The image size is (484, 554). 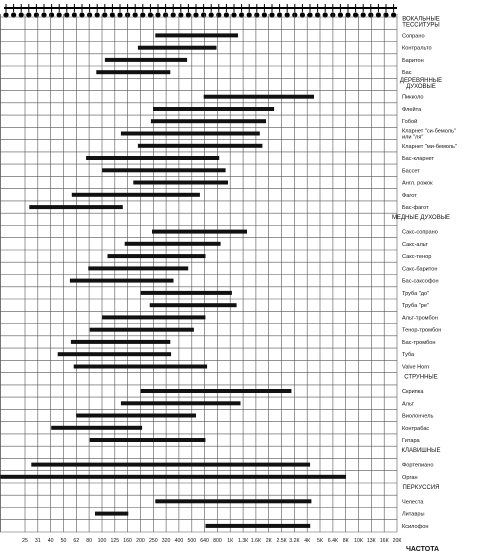 What do you see at coordinates (422, 549) in the screenshot?
I see `x-axis-title: ЧАСТОТА` at bounding box center [422, 549].